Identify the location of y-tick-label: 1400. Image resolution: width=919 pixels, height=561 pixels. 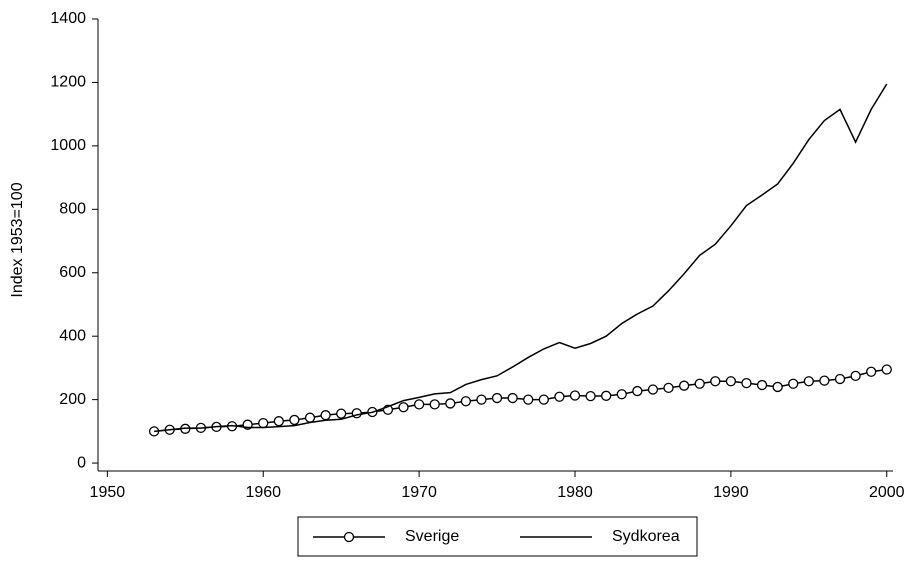
(68, 18).